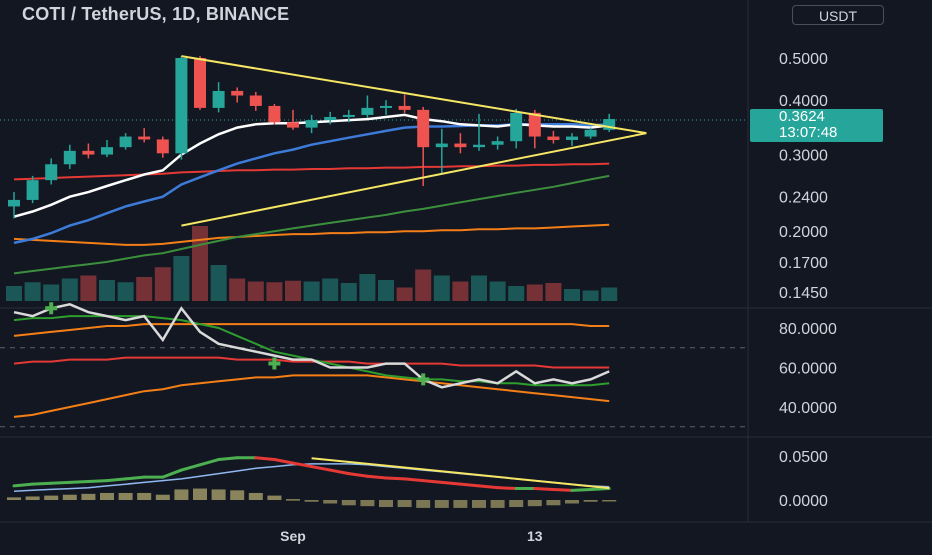 This screenshot has height=555, width=932. I want to click on currency-button: USDT, so click(838, 15).